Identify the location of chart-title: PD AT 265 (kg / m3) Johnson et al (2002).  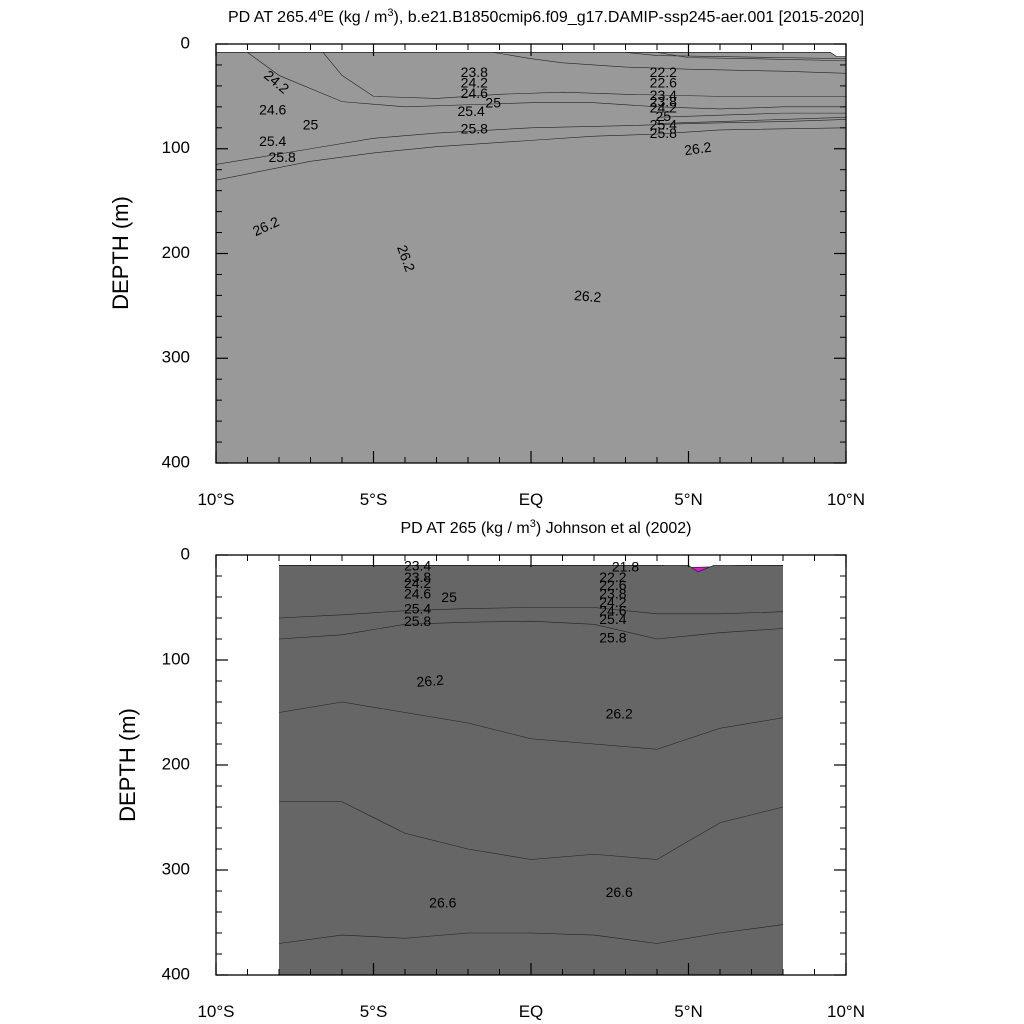
(545, 527).